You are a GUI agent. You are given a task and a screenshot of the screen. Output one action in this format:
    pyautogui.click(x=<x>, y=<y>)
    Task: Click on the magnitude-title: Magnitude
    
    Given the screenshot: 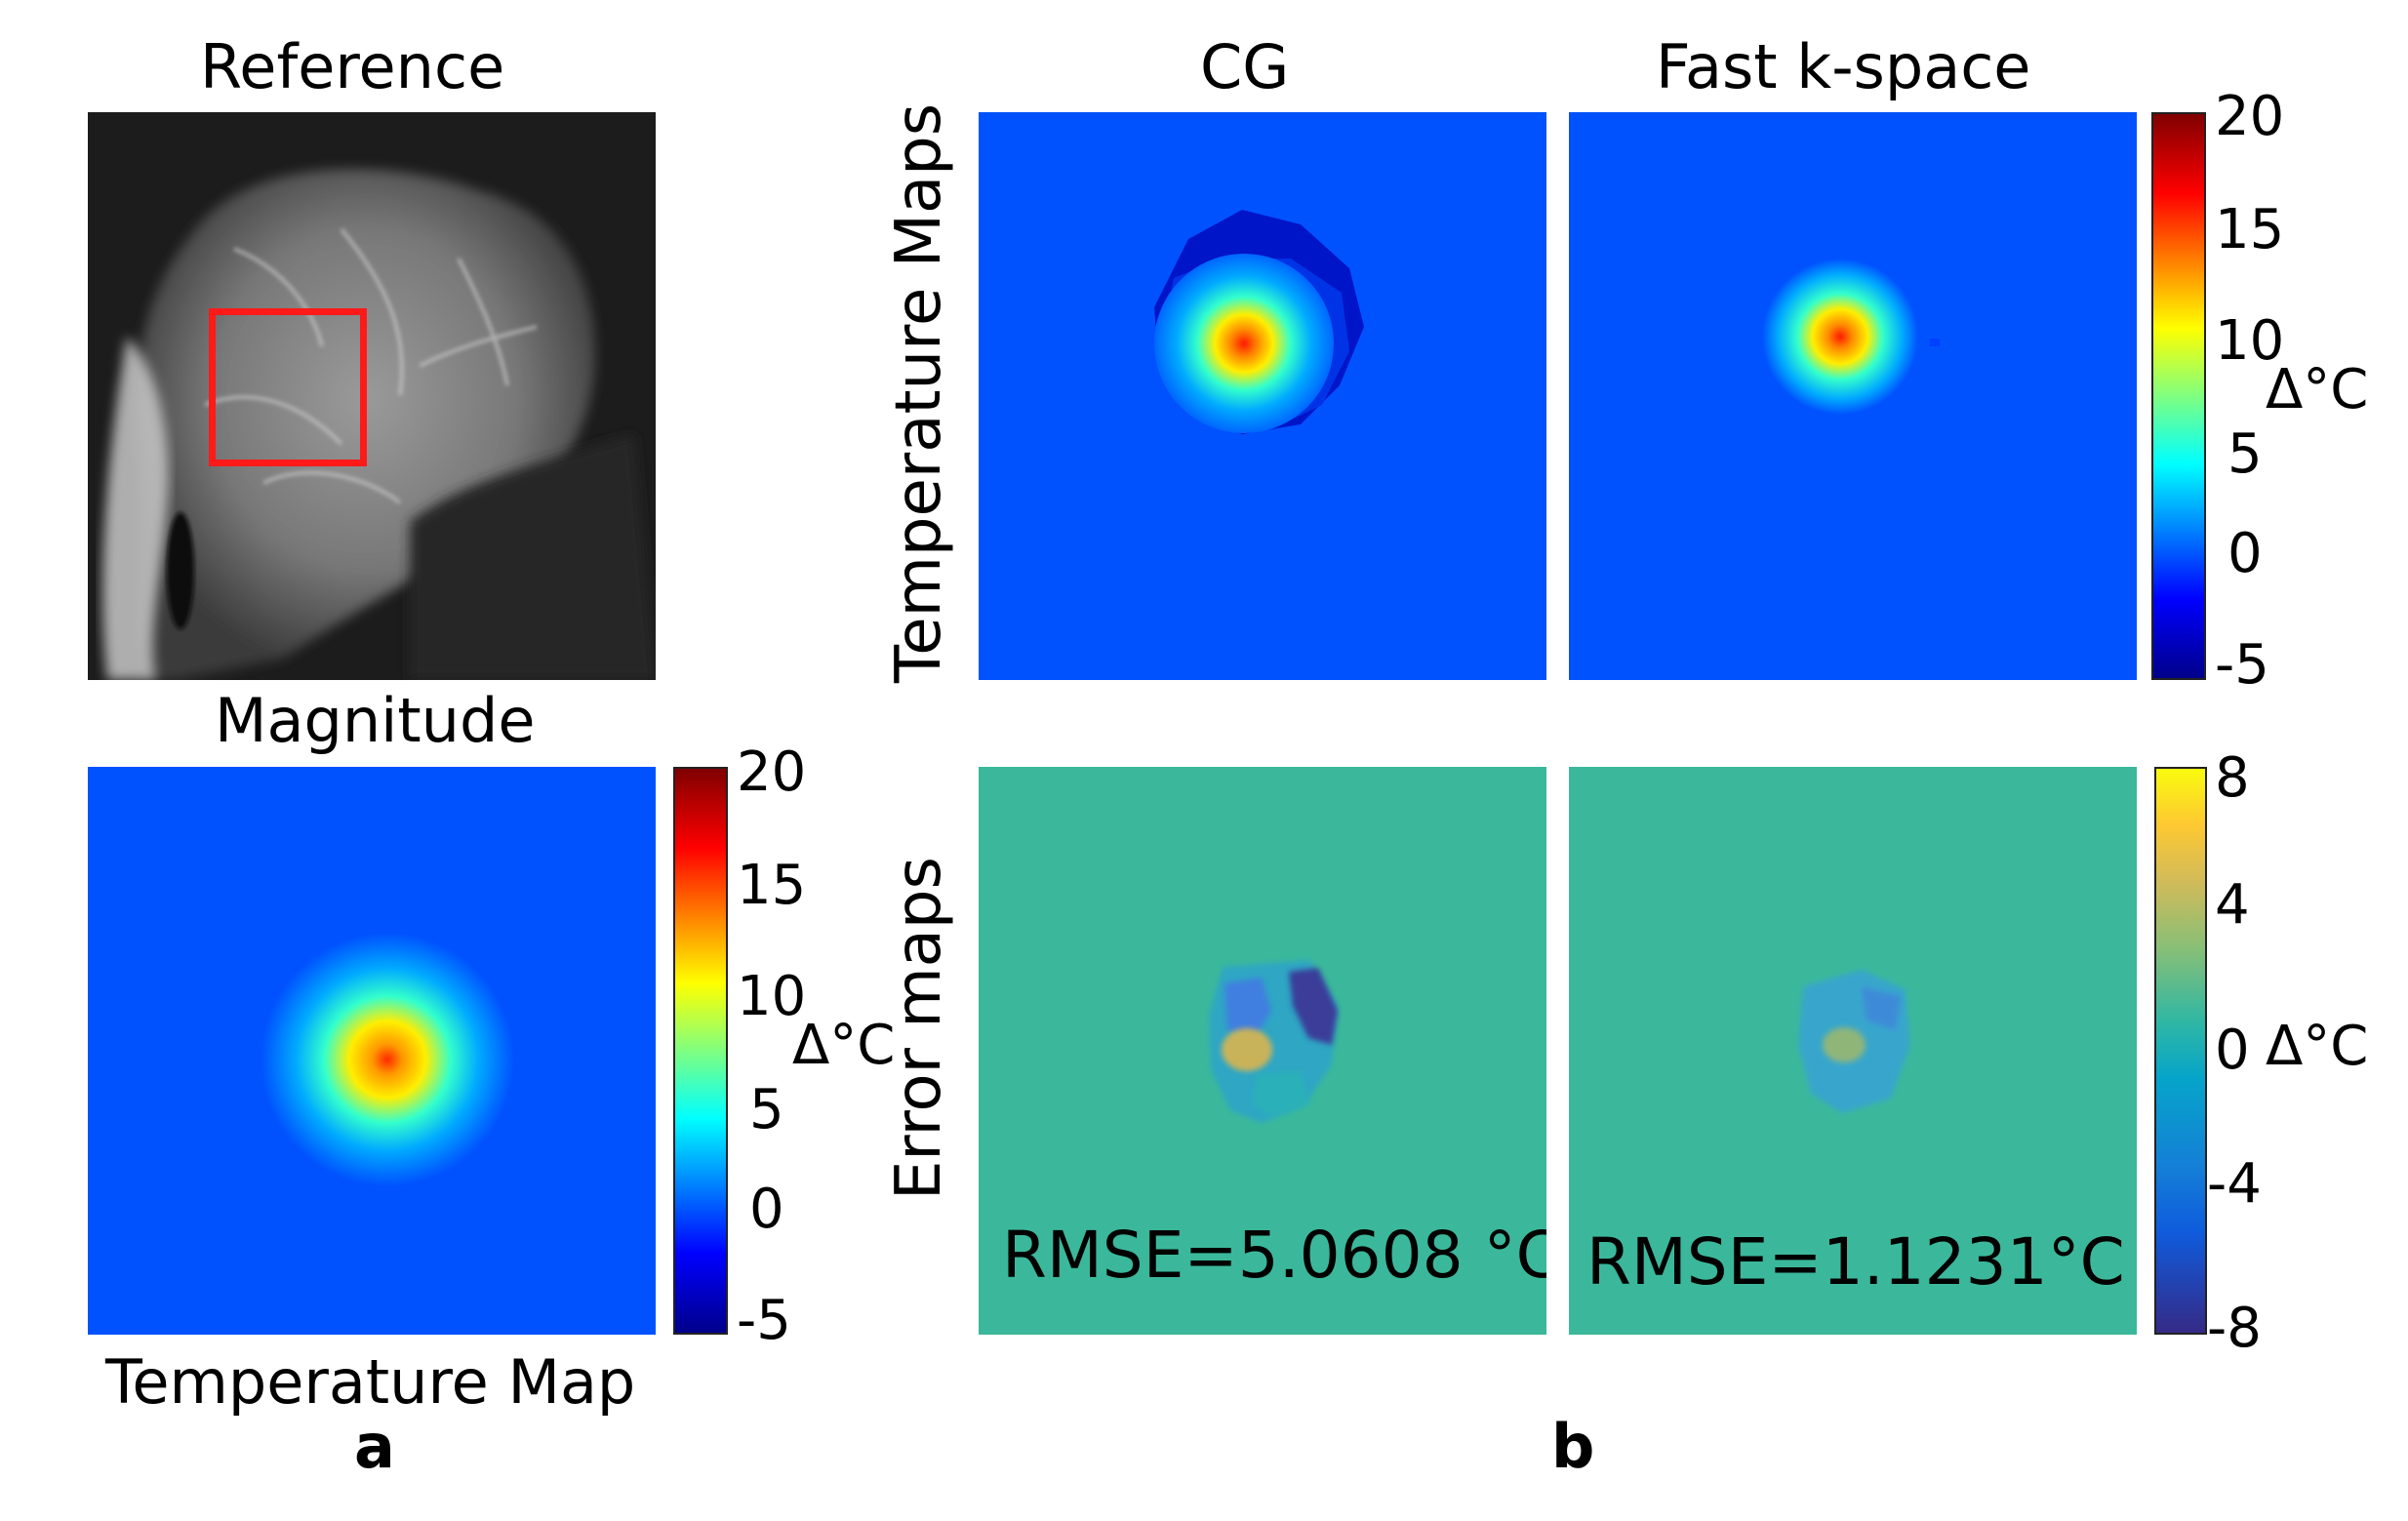 What is the action you would take?
    pyautogui.click(x=375, y=720)
    